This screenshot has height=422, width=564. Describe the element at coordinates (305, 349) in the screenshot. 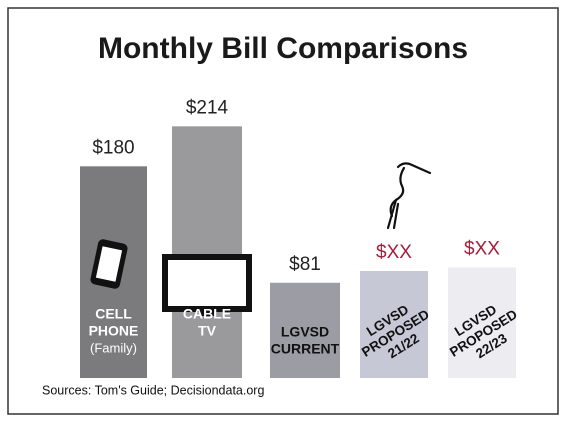

I see `category-label: CURRENT` at that location.